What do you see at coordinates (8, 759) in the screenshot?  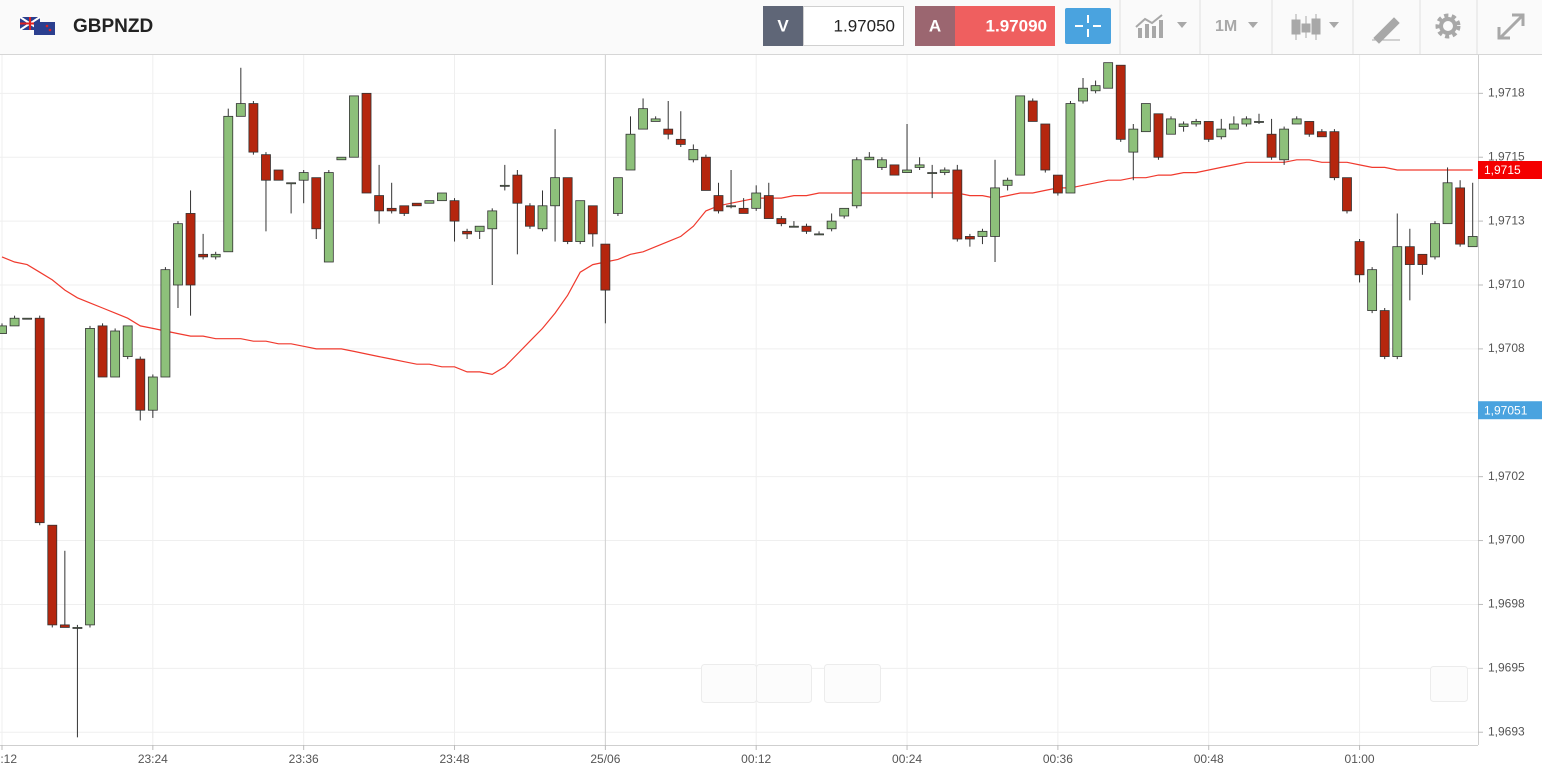 I see `x-tick-label: 23:12` at bounding box center [8, 759].